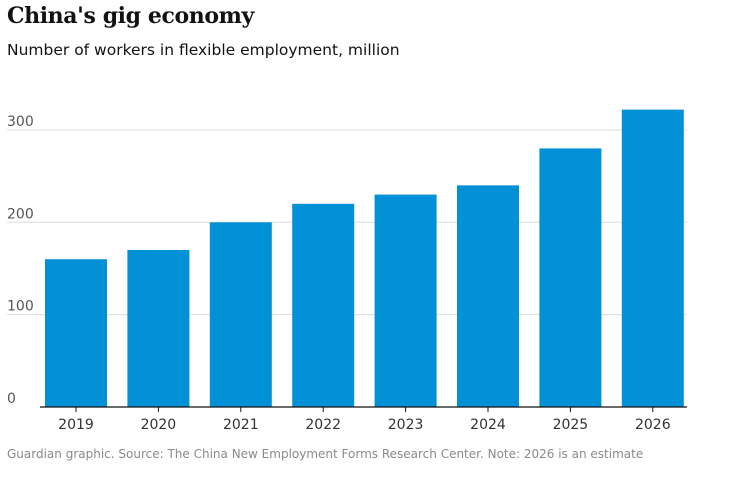 The height and width of the screenshot is (477, 735). Describe the element at coordinates (76, 333) in the screenshot. I see `bar-2019` at that location.